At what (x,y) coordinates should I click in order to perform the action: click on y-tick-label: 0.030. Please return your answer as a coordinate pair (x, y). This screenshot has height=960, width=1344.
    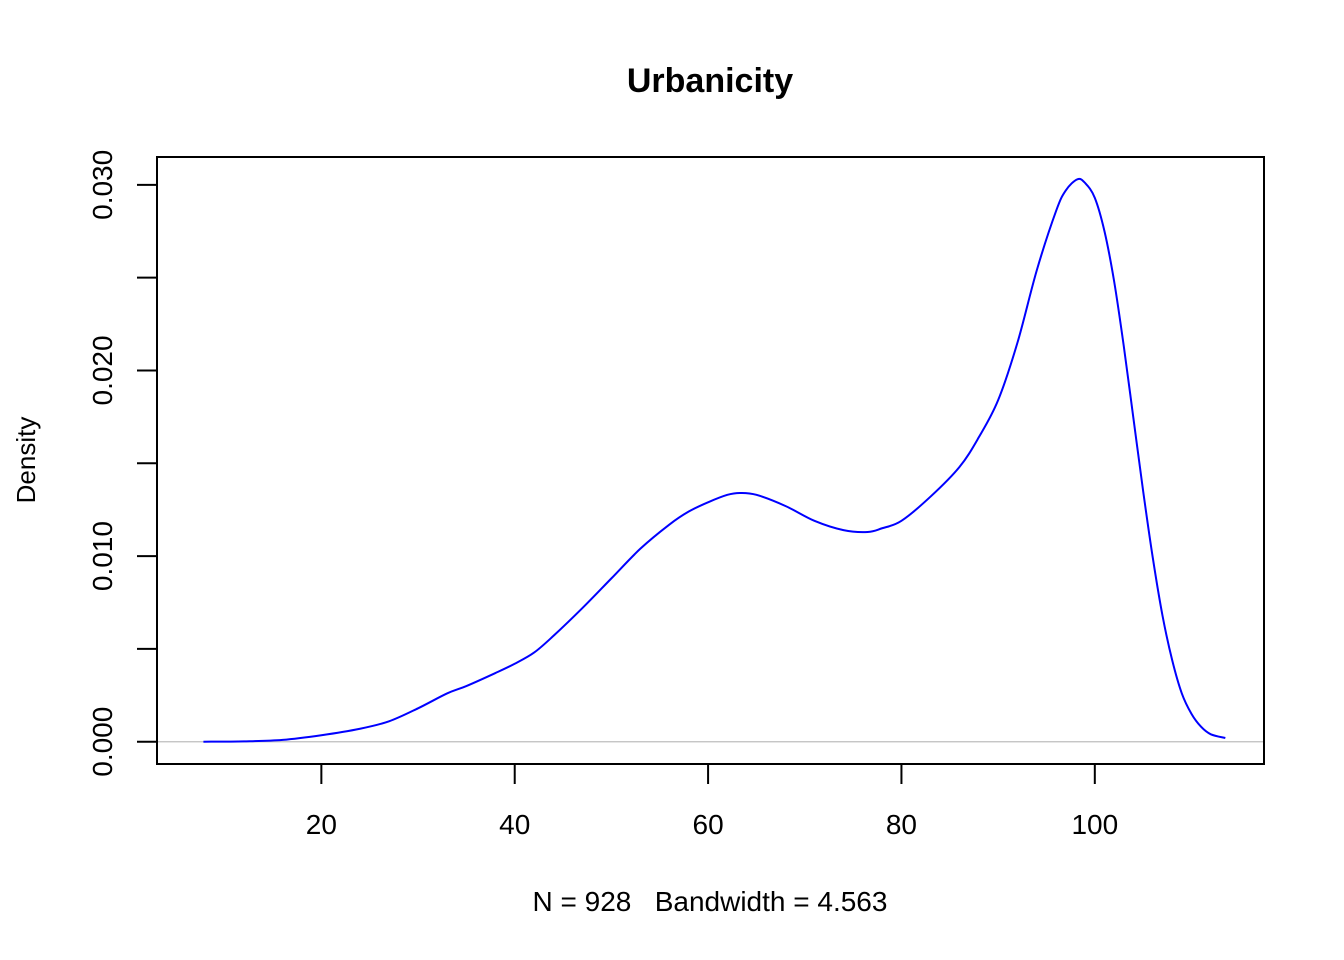
    Looking at the image, I should click on (102, 185).